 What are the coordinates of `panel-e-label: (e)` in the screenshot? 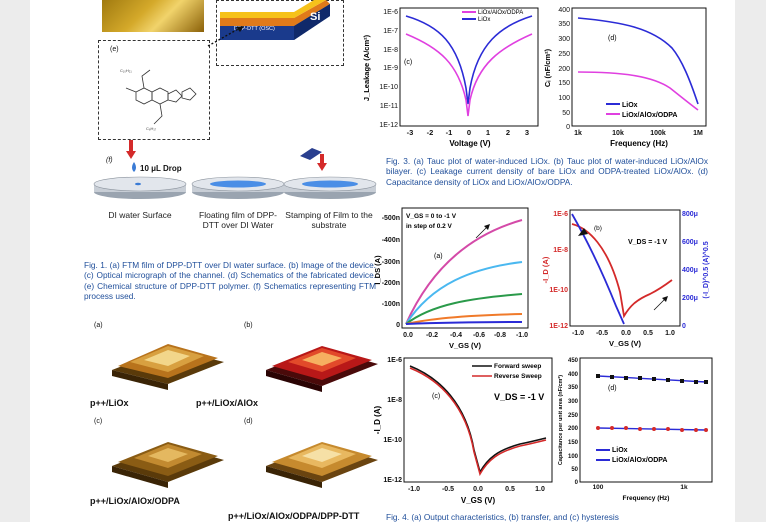 It's located at (114, 49).